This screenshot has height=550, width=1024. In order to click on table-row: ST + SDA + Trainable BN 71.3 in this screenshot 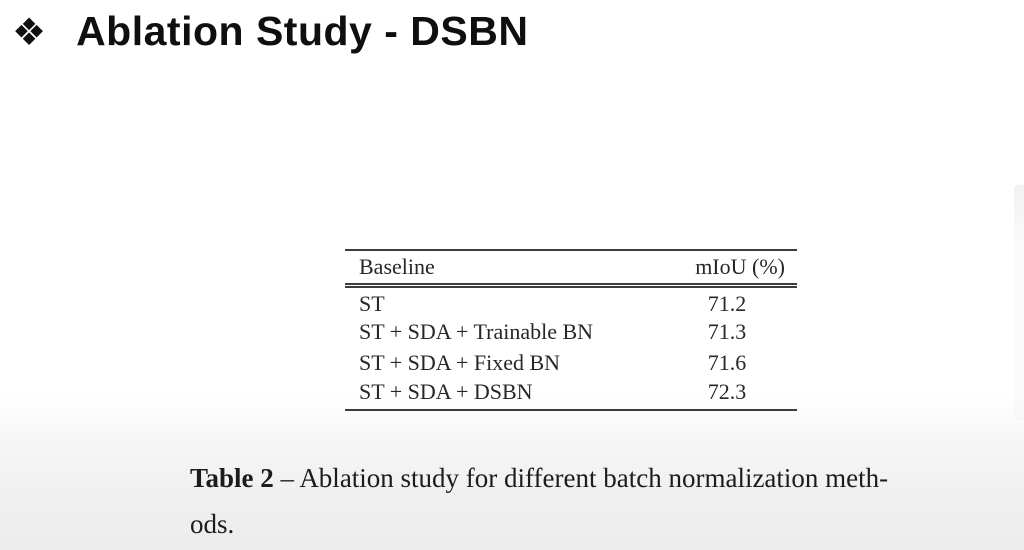, I will do `click(571, 332)`.